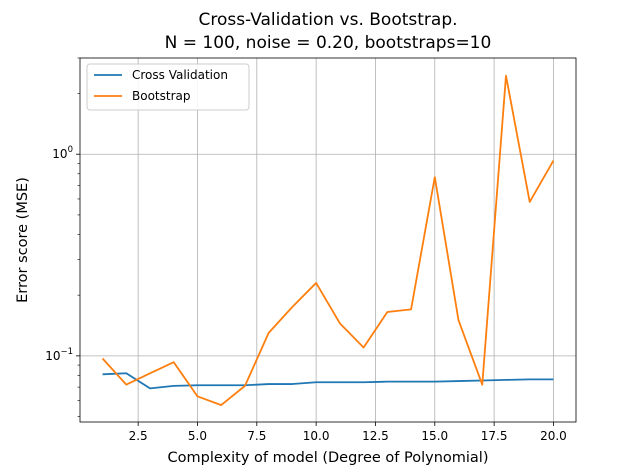 The image size is (640, 473). What do you see at coordinates (59, 254) in the screenshot?
I see `y-tick-labels: 10⁻¹ 10⁰` at bounding box center [59, 254].